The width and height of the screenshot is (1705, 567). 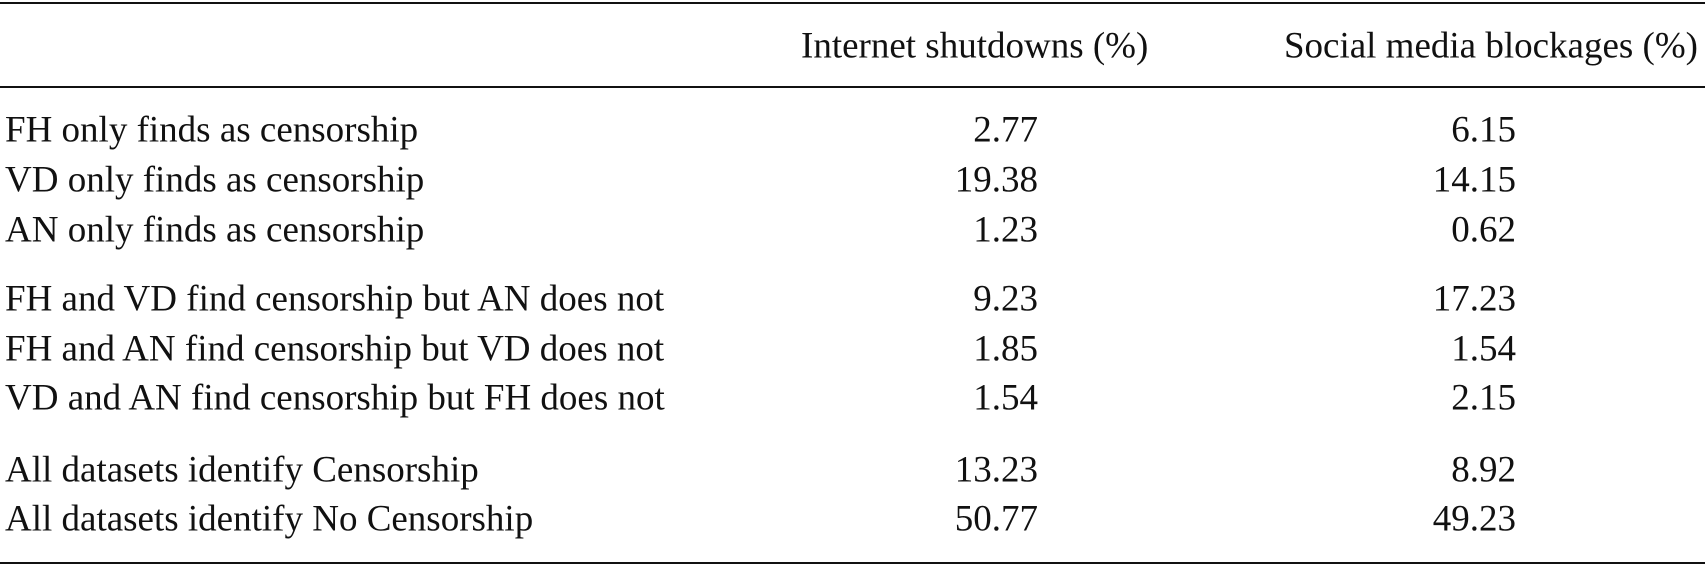 I want to click on cell-value: 13.23, so click(x=996, y=469).